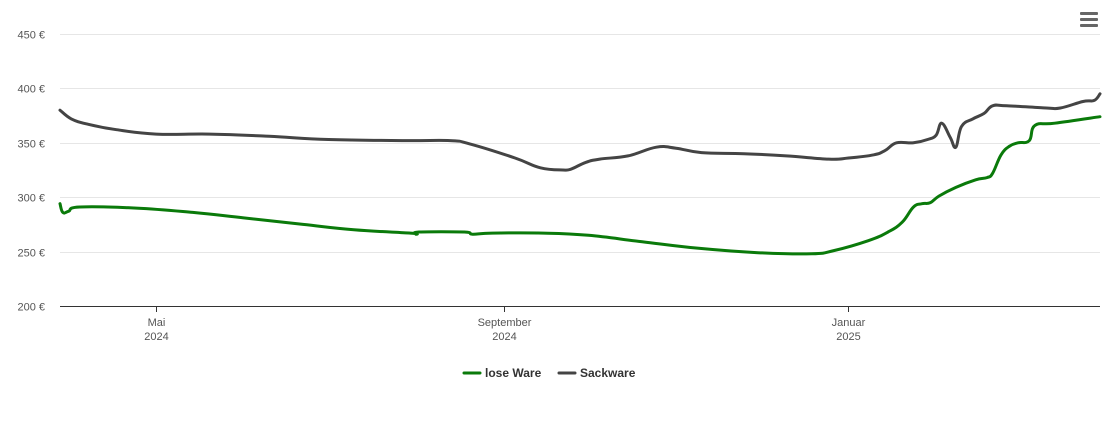 Image resolution: width=1110 pixels, height=423 pixels. What do you see at coordinates (31, 254) in the screenshot?
I see `y-tick-label: 250 €` at bounding box center [31, 254].